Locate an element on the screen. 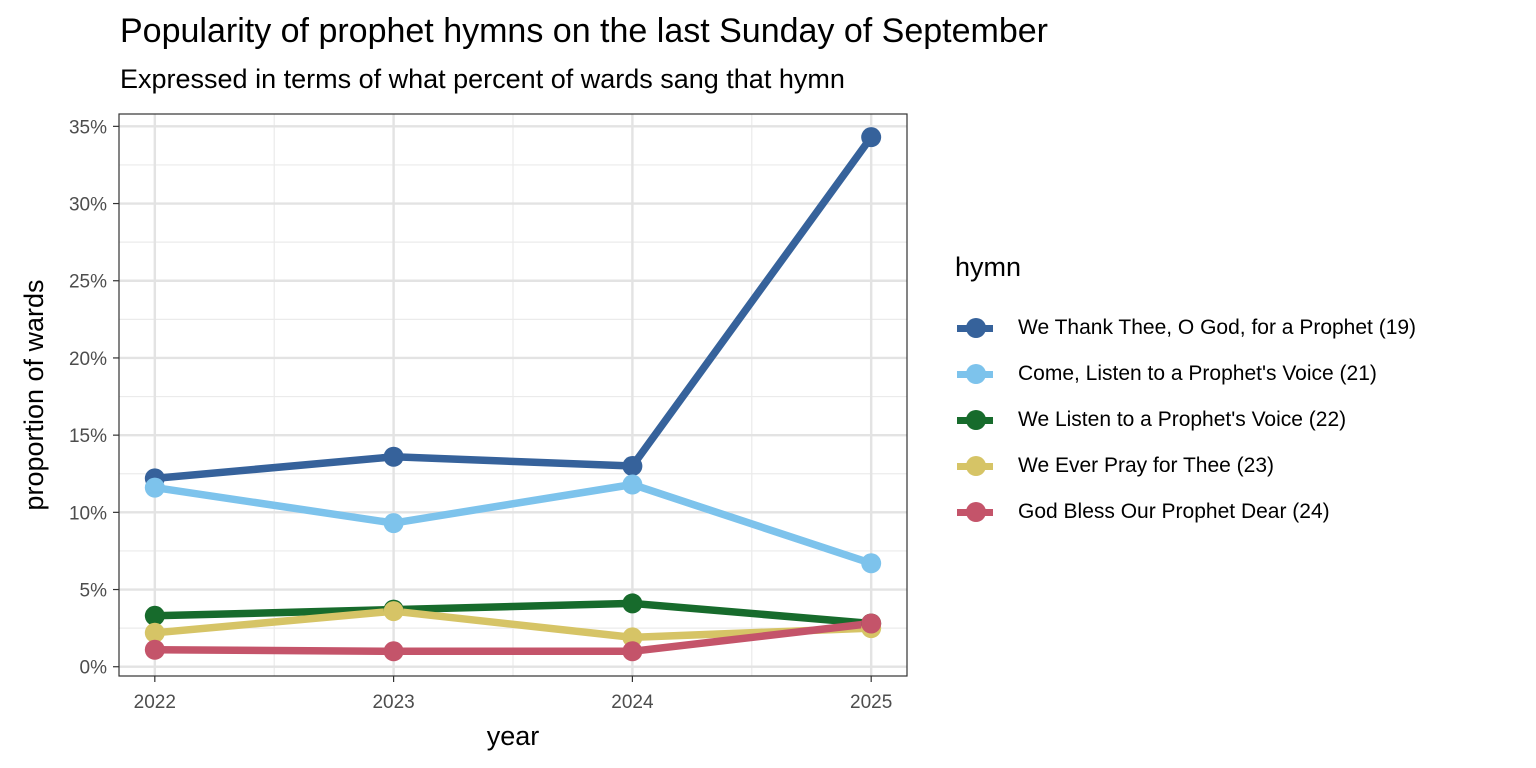  y-axis-title: proportion of wards is located at coordinates (34, 394).